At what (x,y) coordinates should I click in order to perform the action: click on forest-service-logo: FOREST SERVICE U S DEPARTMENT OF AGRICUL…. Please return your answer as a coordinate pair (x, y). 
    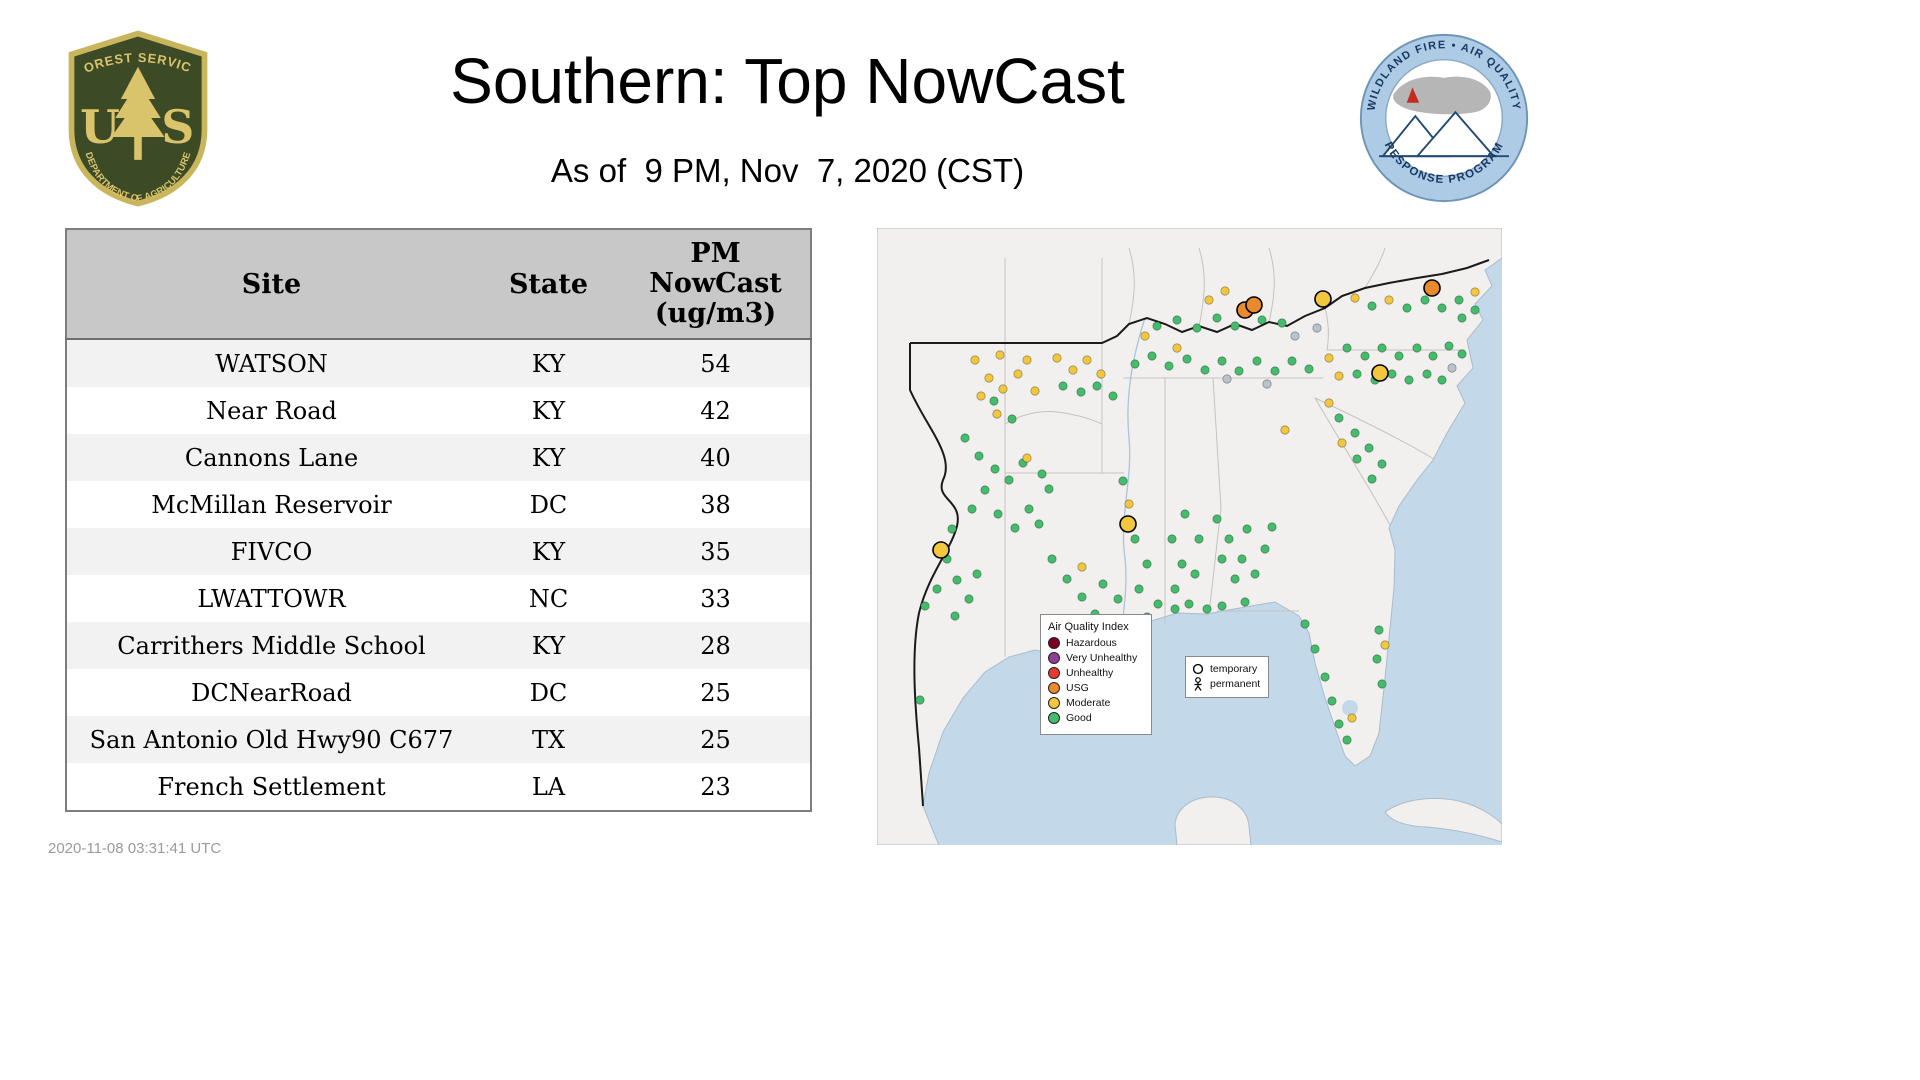
    Looking at the image, I should click on (135, 117).